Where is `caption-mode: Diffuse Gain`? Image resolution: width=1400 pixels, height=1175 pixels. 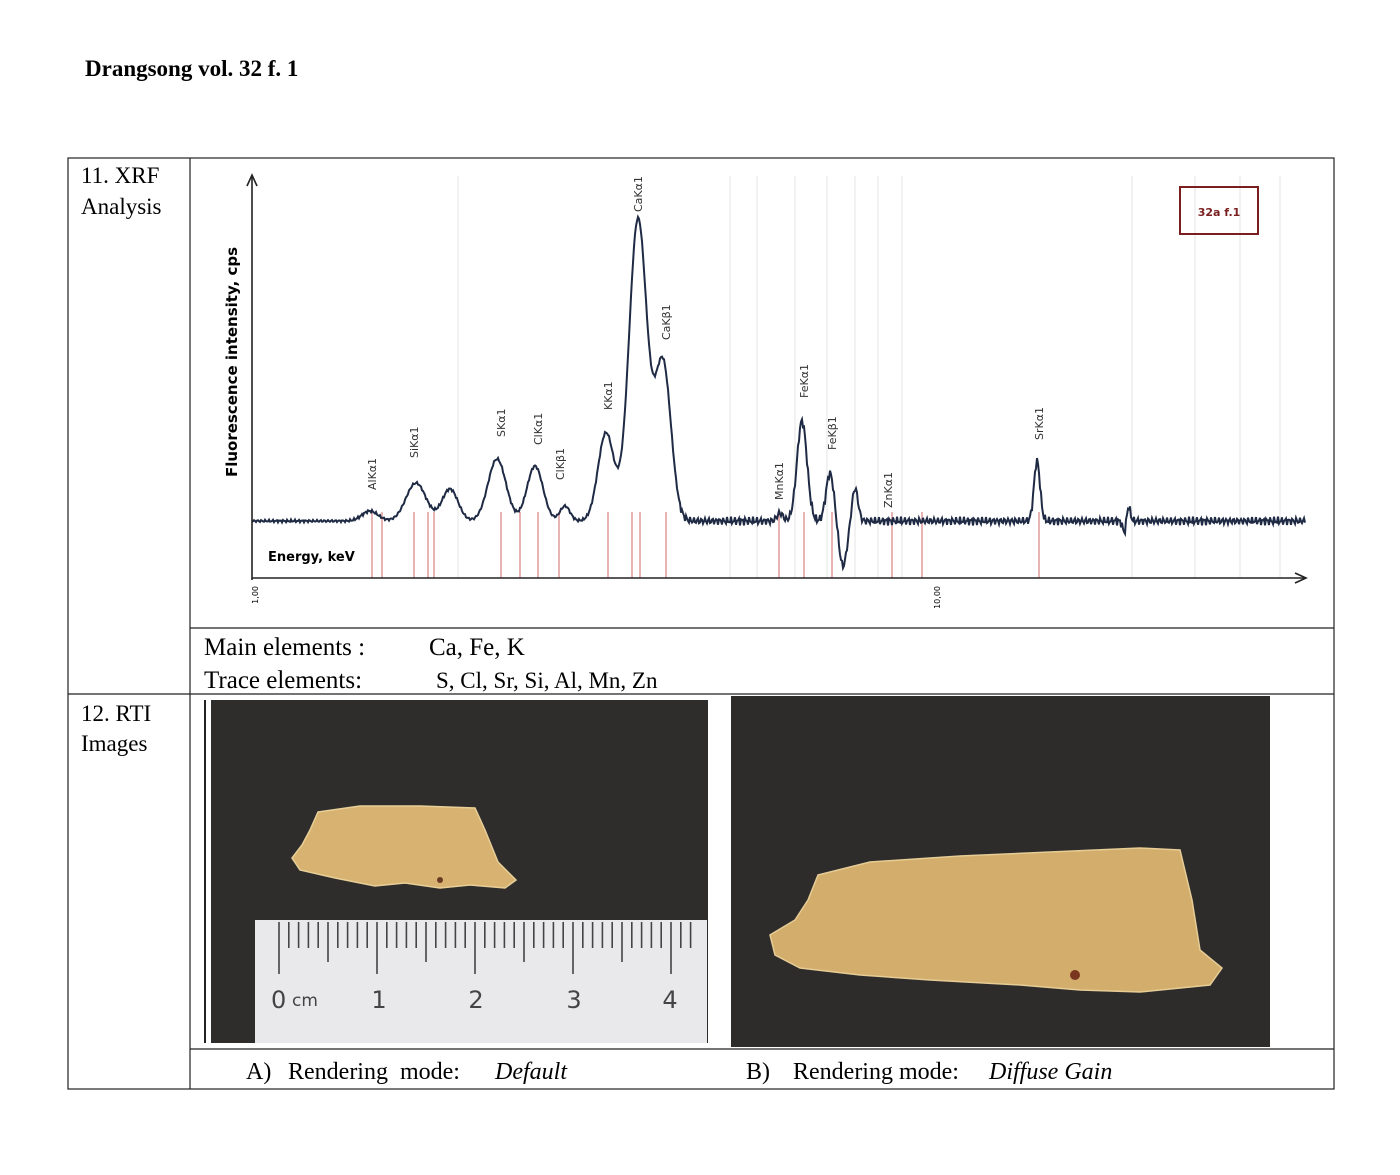 caption-mode: Diffuse Gain is located at coordinates (1050, 1072).